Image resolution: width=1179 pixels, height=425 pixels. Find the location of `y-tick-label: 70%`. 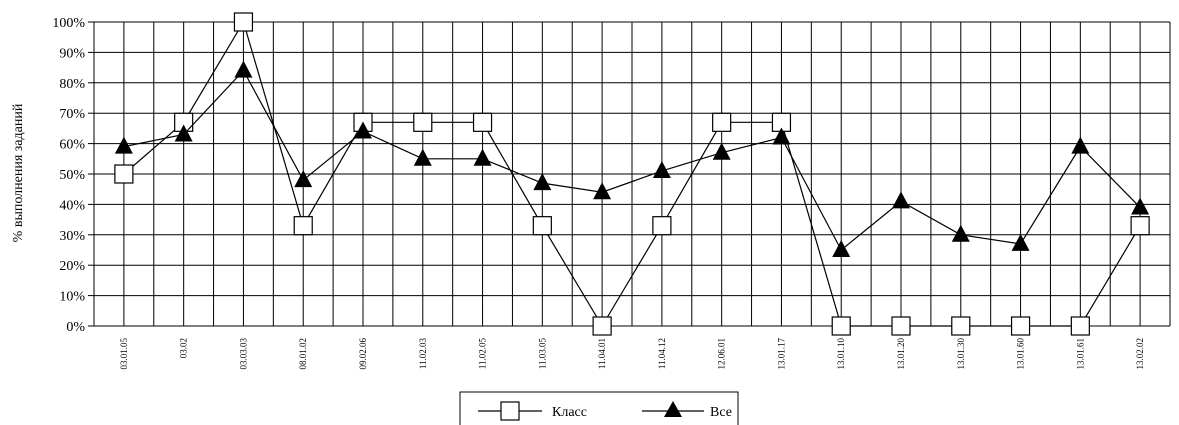

y-tick-label: 70% is located at coordinates (72, 114).